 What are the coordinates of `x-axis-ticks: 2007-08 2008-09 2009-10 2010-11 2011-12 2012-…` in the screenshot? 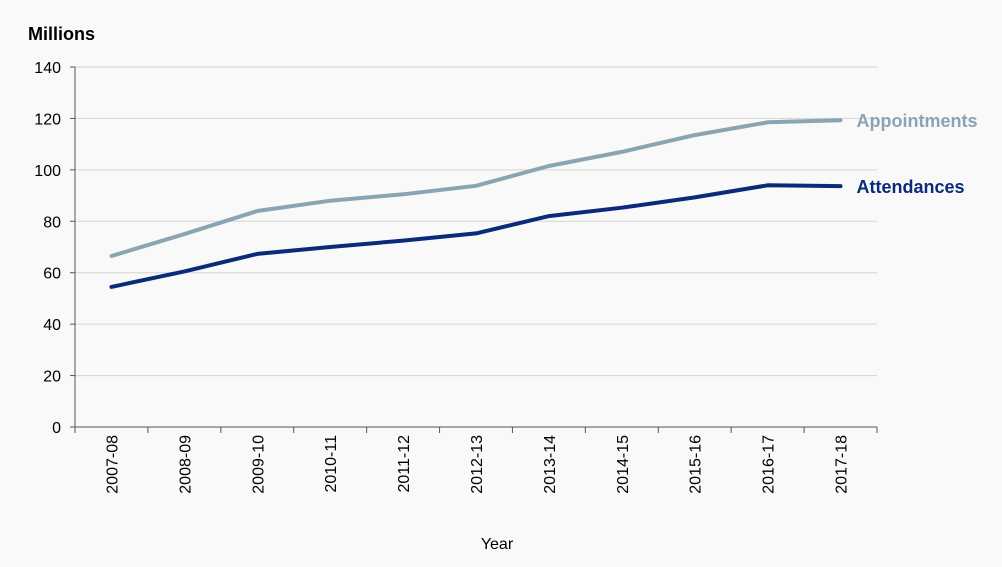 It's located at (476, 460).